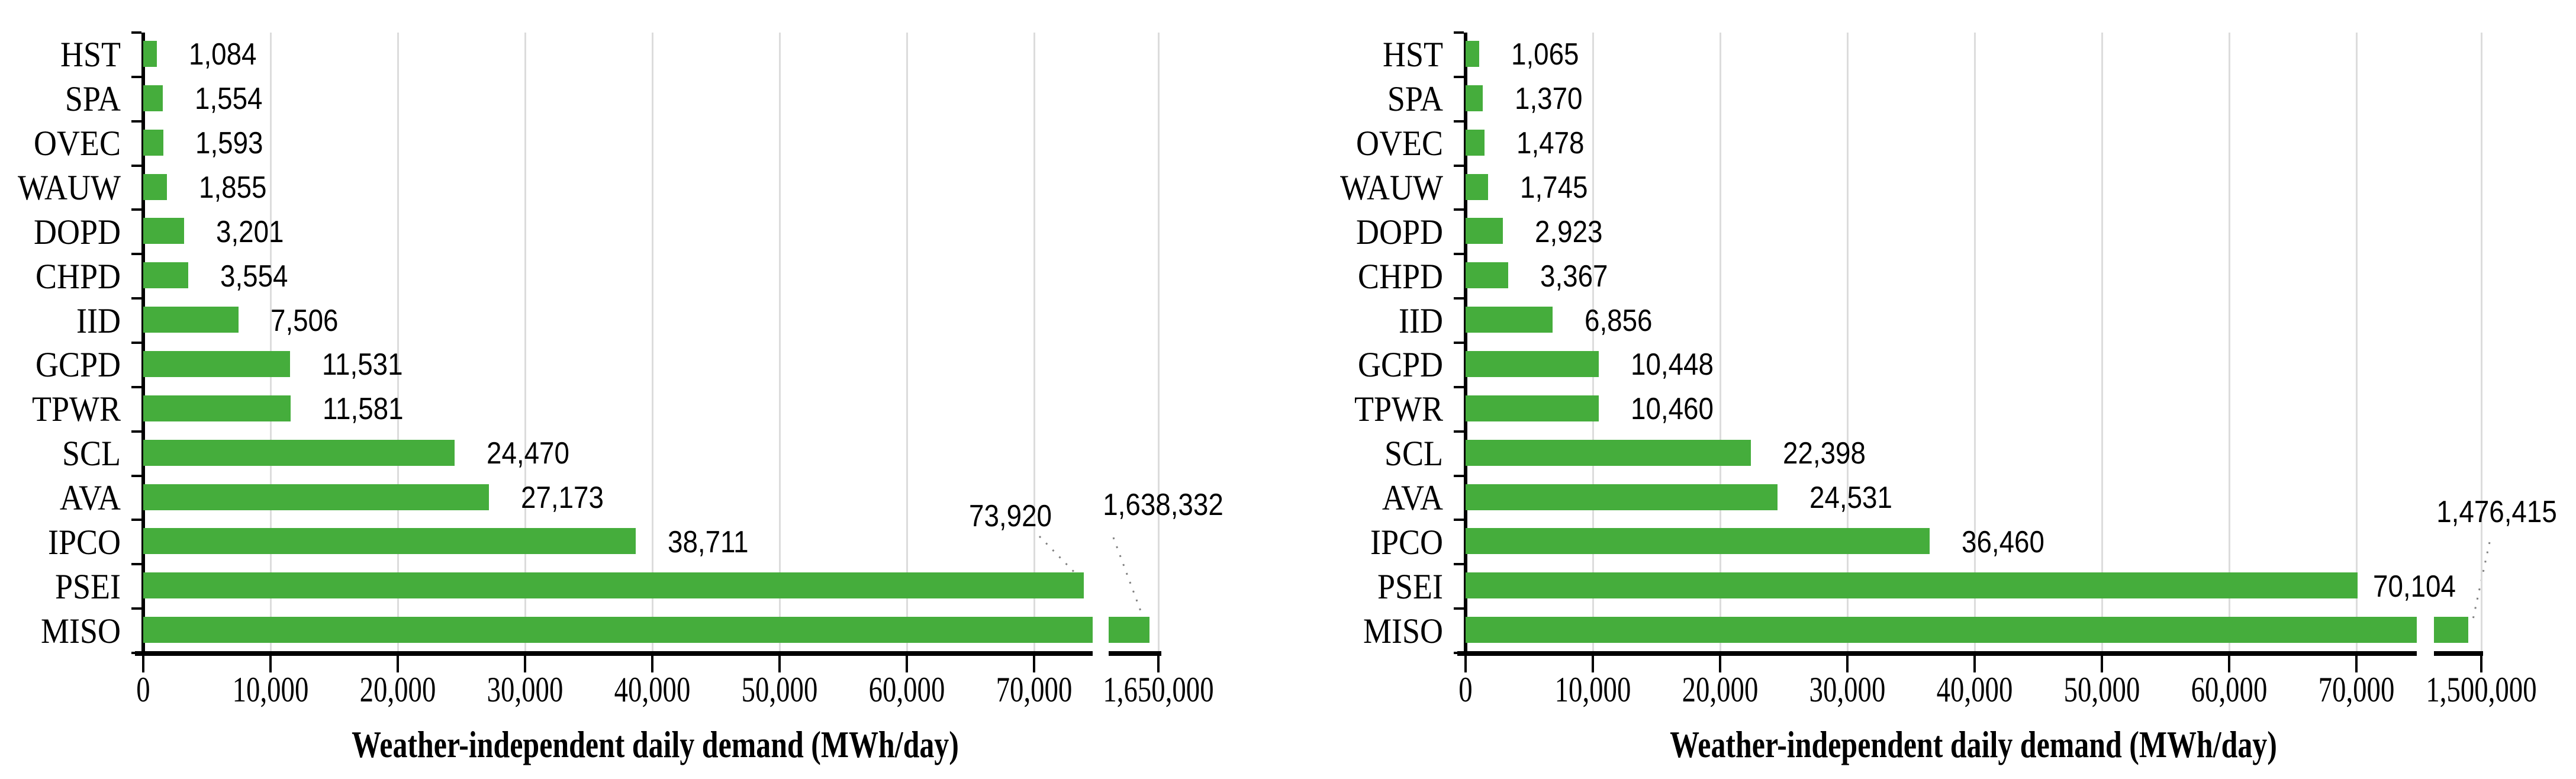 The image size is (2576, 779). Describe the element at coordinates (364, 409) in the screenshot. I see `value-label-tpwr: 11,581` at that location.